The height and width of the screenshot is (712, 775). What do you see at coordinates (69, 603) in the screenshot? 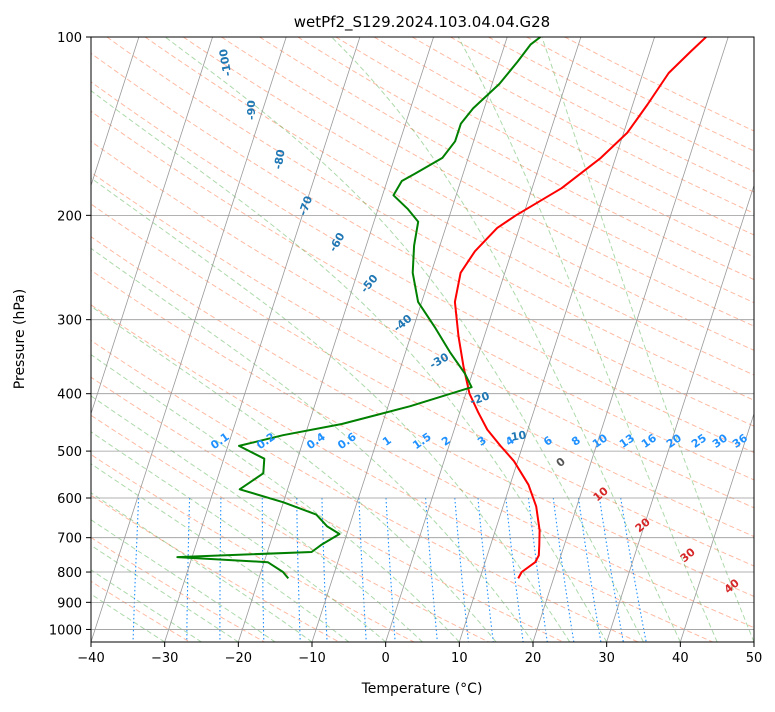
I see `y-tick-label: 900` at bounding box center [69, 603].